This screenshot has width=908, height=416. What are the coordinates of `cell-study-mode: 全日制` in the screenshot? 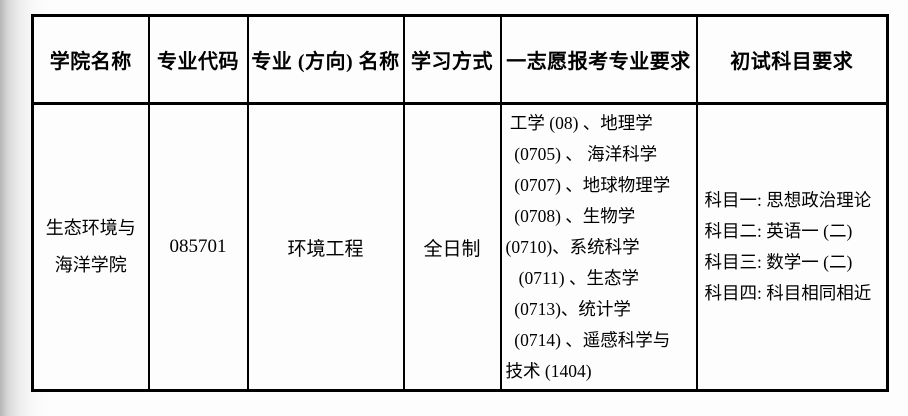 It's located at (452, 247).